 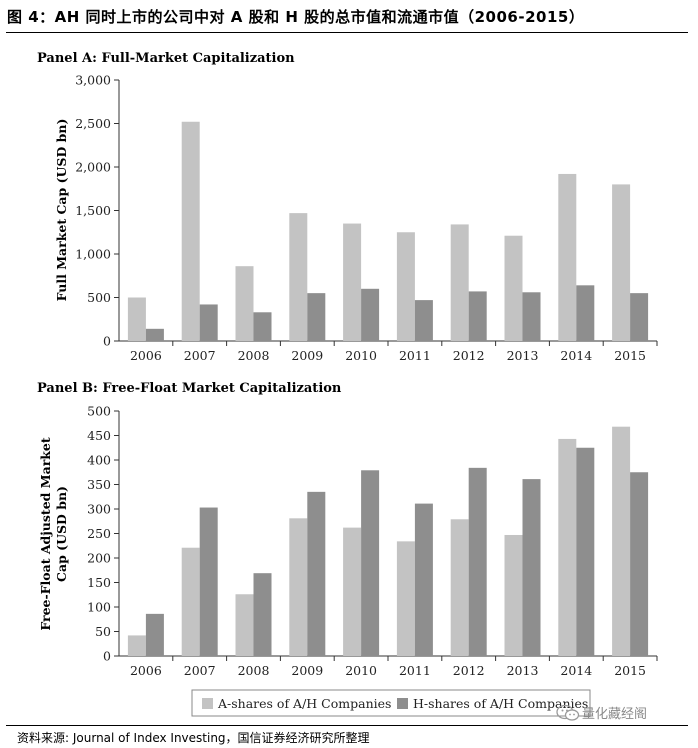 I want to click on panel-b-y-tick-label: 150, so click(x=99, y=582).